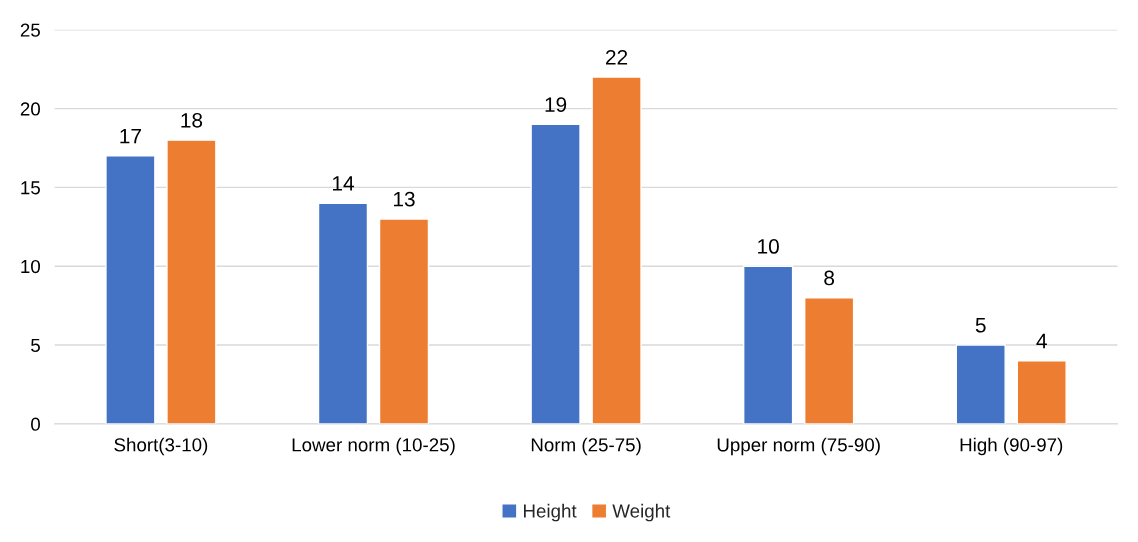  Describe the element at coordinates (556, 104) in the screenshot. I see `data-label: 19` at that location.